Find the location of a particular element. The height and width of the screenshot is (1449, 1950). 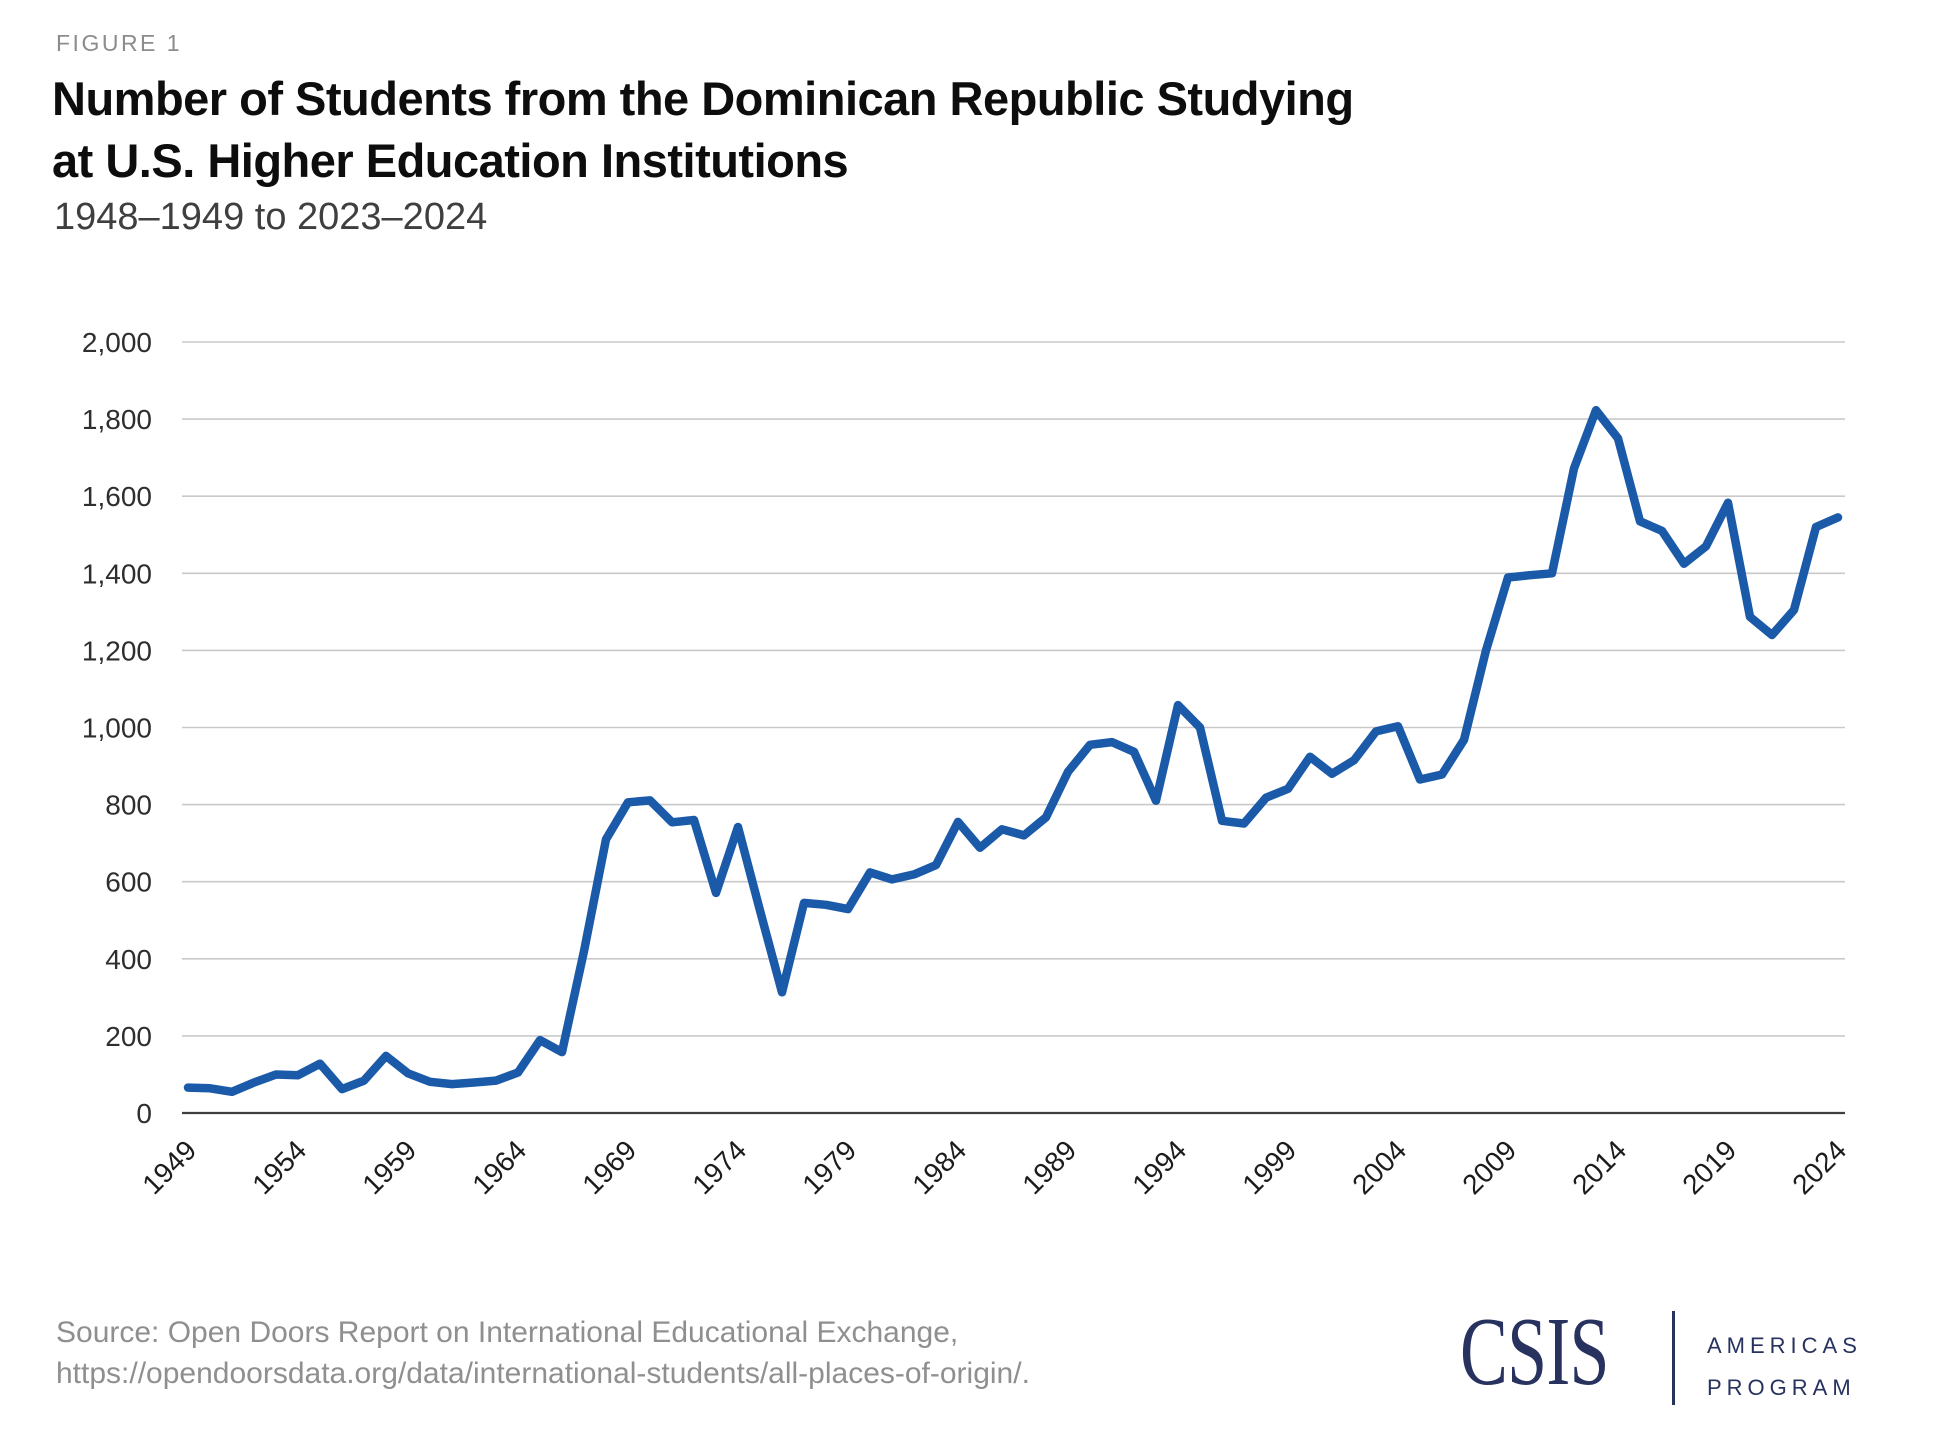

y-axis-label: 600 is located at coordinates (128, 882).